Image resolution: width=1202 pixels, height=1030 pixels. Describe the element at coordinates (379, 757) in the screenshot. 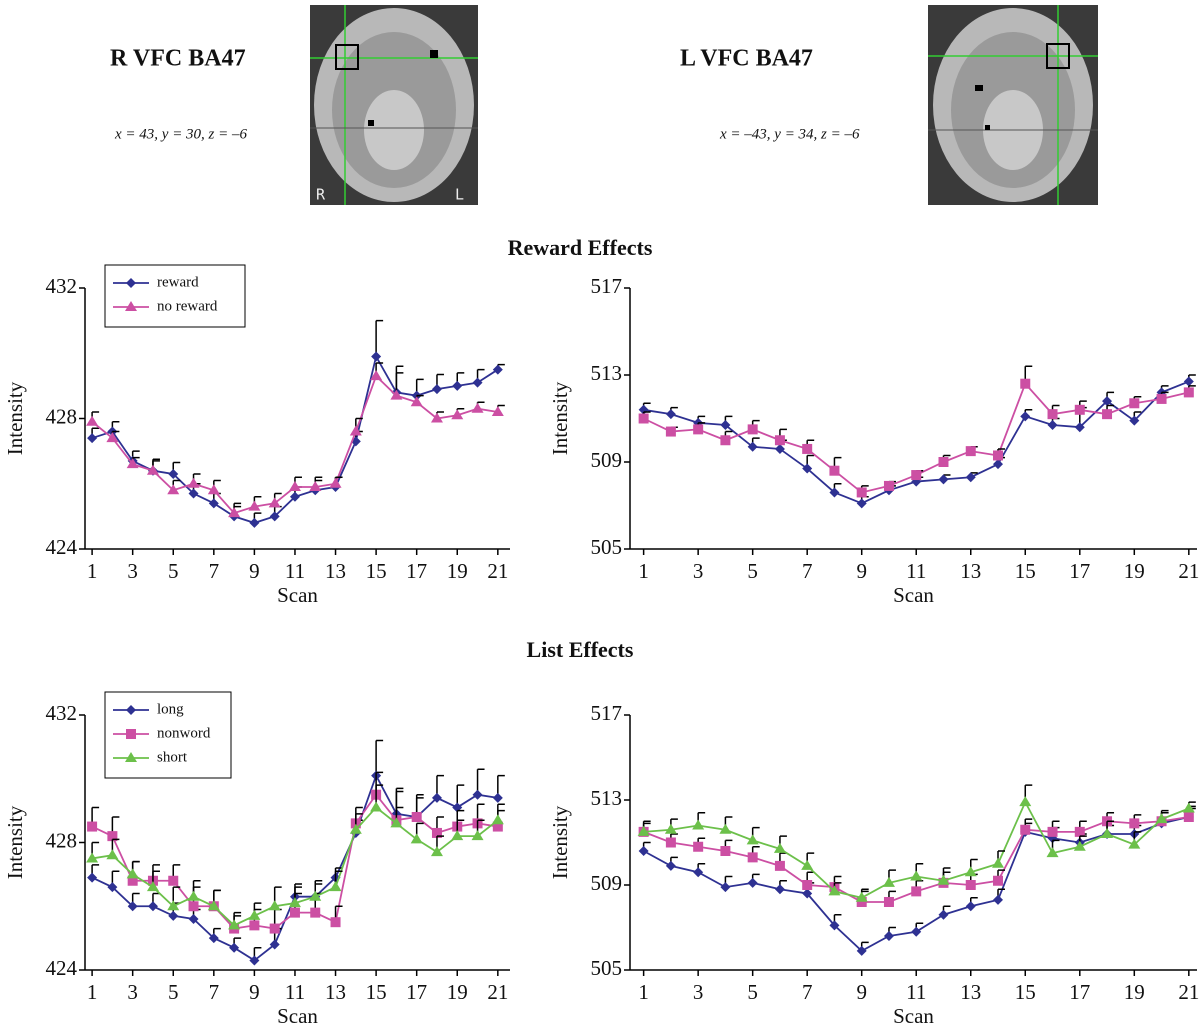

I see `error-bar` at that location.